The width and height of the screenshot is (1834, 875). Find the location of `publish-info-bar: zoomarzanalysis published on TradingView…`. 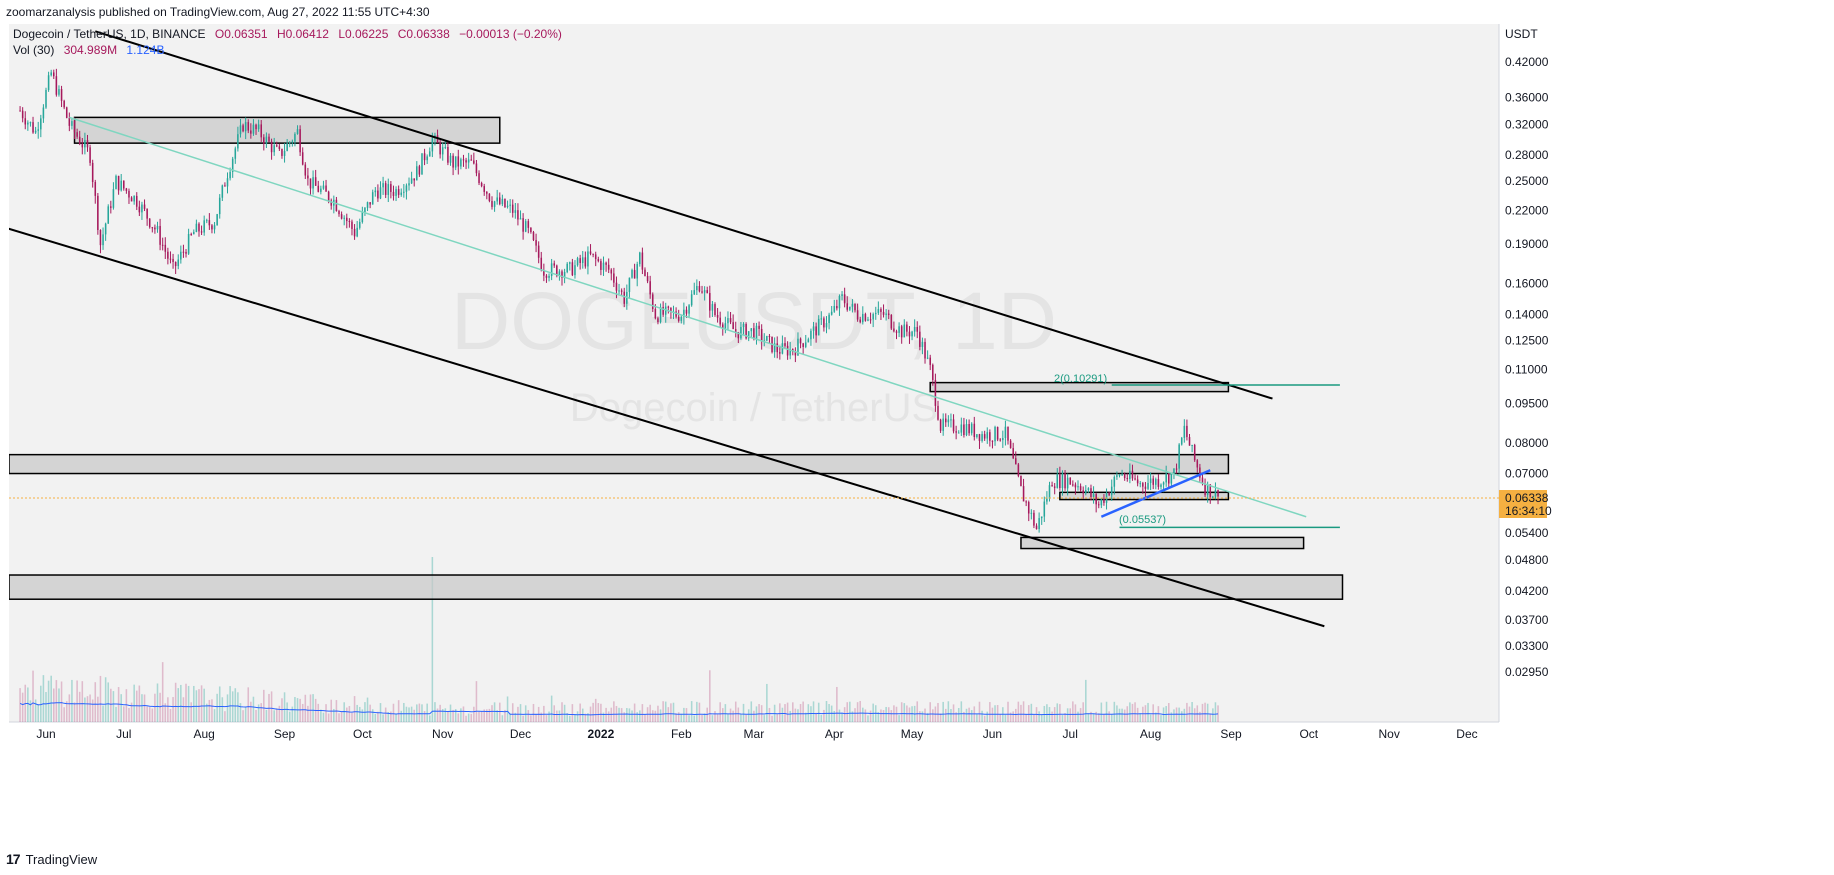

publish-info-bar: zoomarzanalysis published on TradingView… is located at coordinates (917, 12).